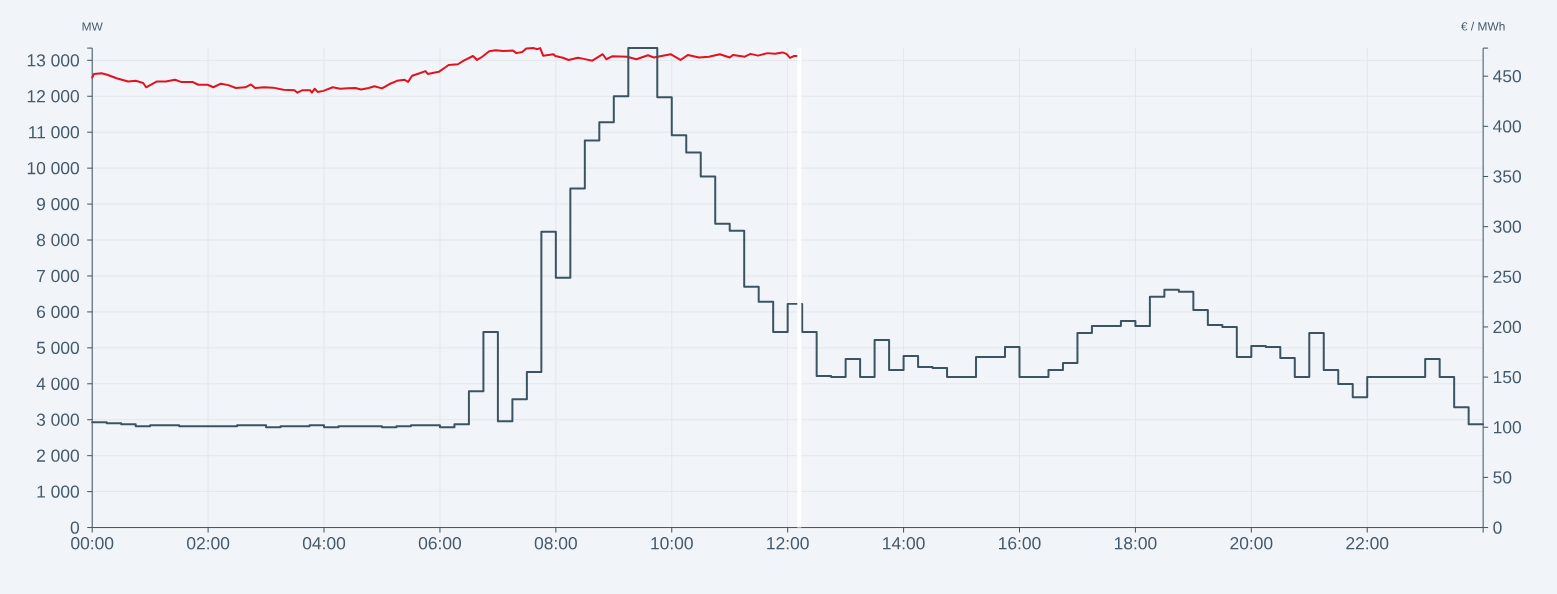 Image resolution: width=1557 pixels, height=594 pixels. Describe the element at coordinates (53, 96) in the screenshot. I see `y-tick-label: 12 000` at that location.